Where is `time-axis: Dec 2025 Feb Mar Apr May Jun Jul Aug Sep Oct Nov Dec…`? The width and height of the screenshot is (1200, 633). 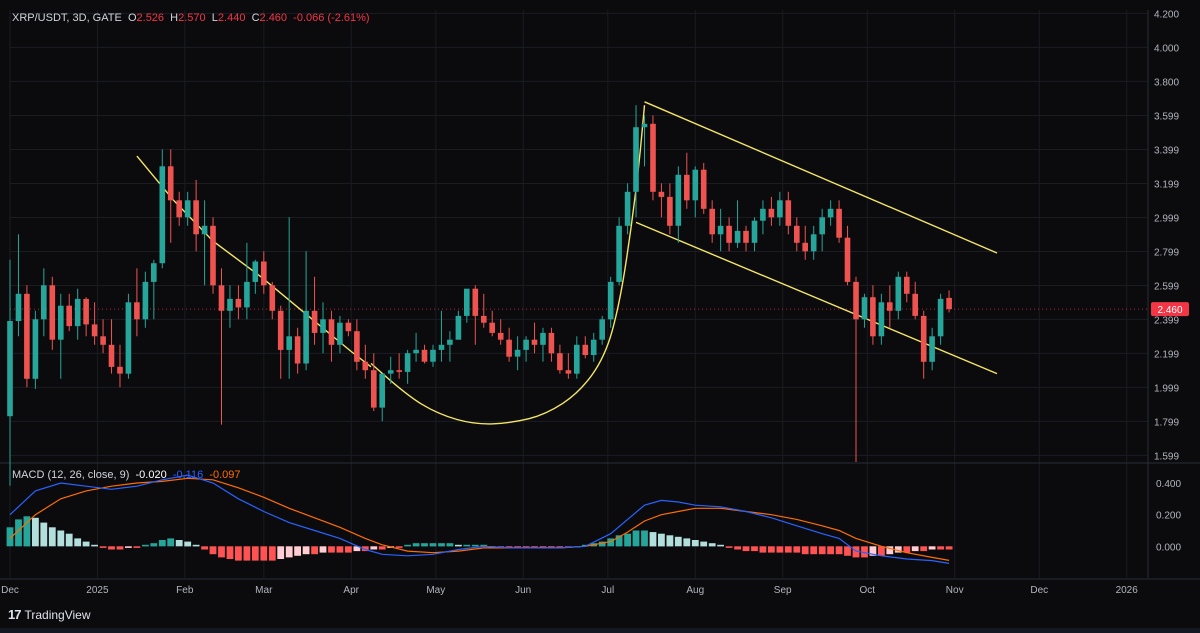
time-axis: Dec 2025 Feb Mar Apr May Jun Jul Aug Sep Oct Nov Dec… is located at coordinates (569, 590).